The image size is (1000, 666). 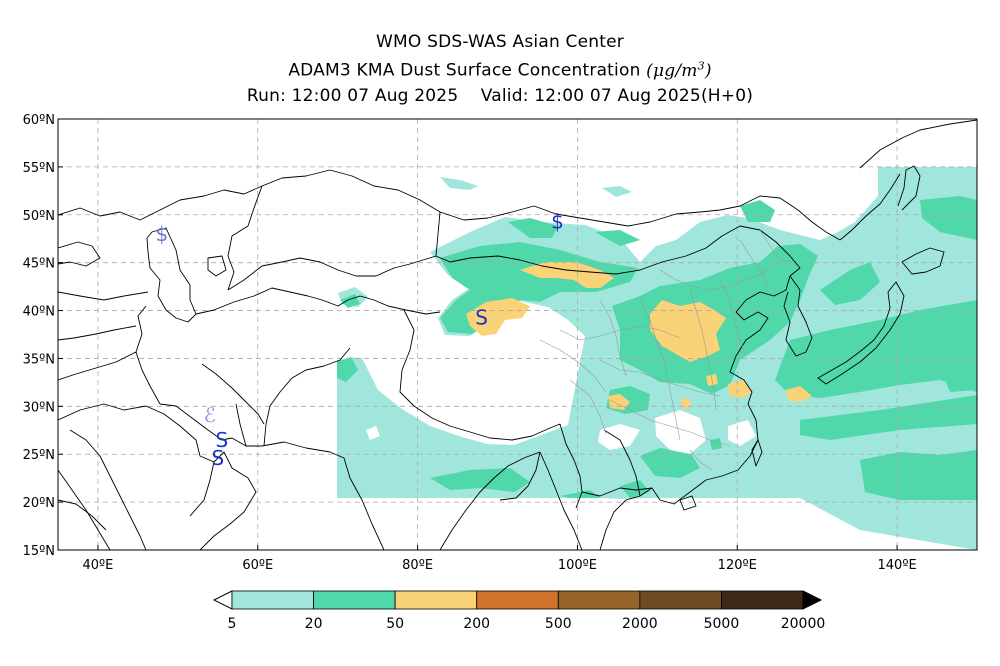 What do you see at coordinates (500, 42) in the screenshot?
I see `title-line-1: WMO SDS-WAS Asian Center` at bounding box center [500, 42].